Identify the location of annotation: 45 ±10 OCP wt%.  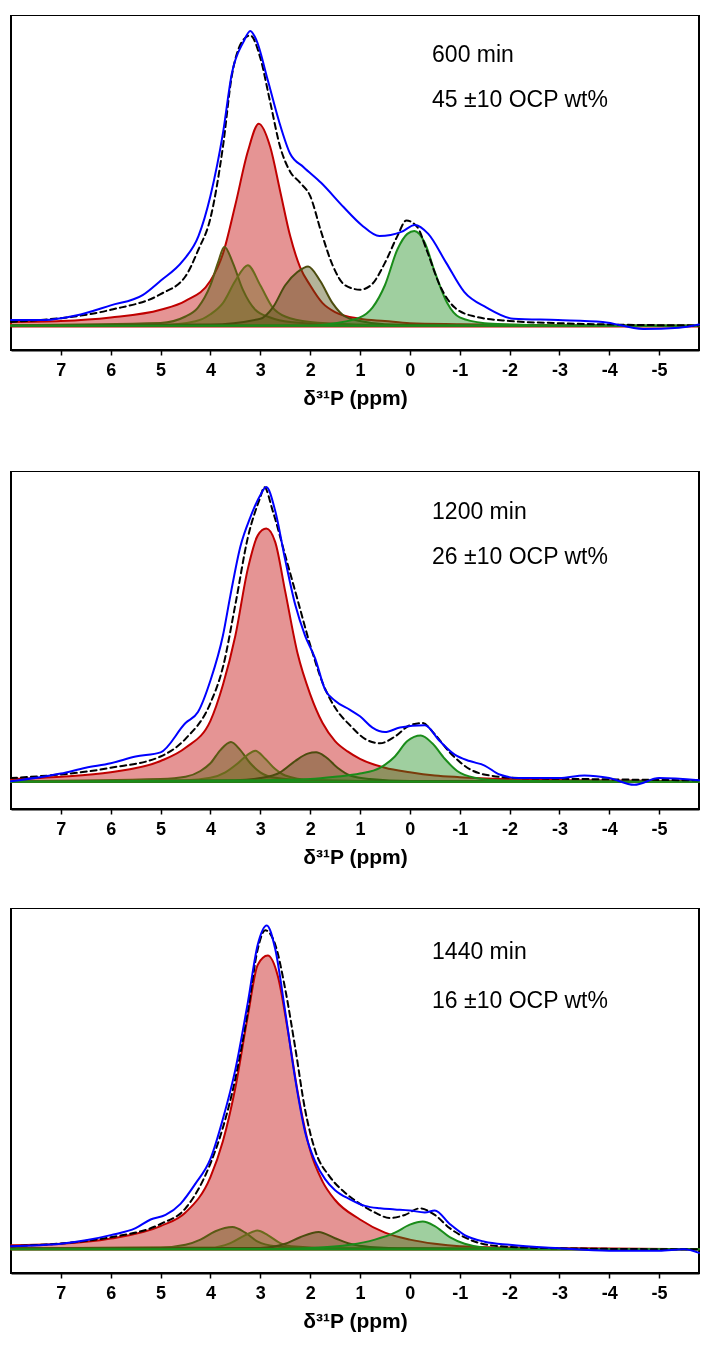
(520, 99).